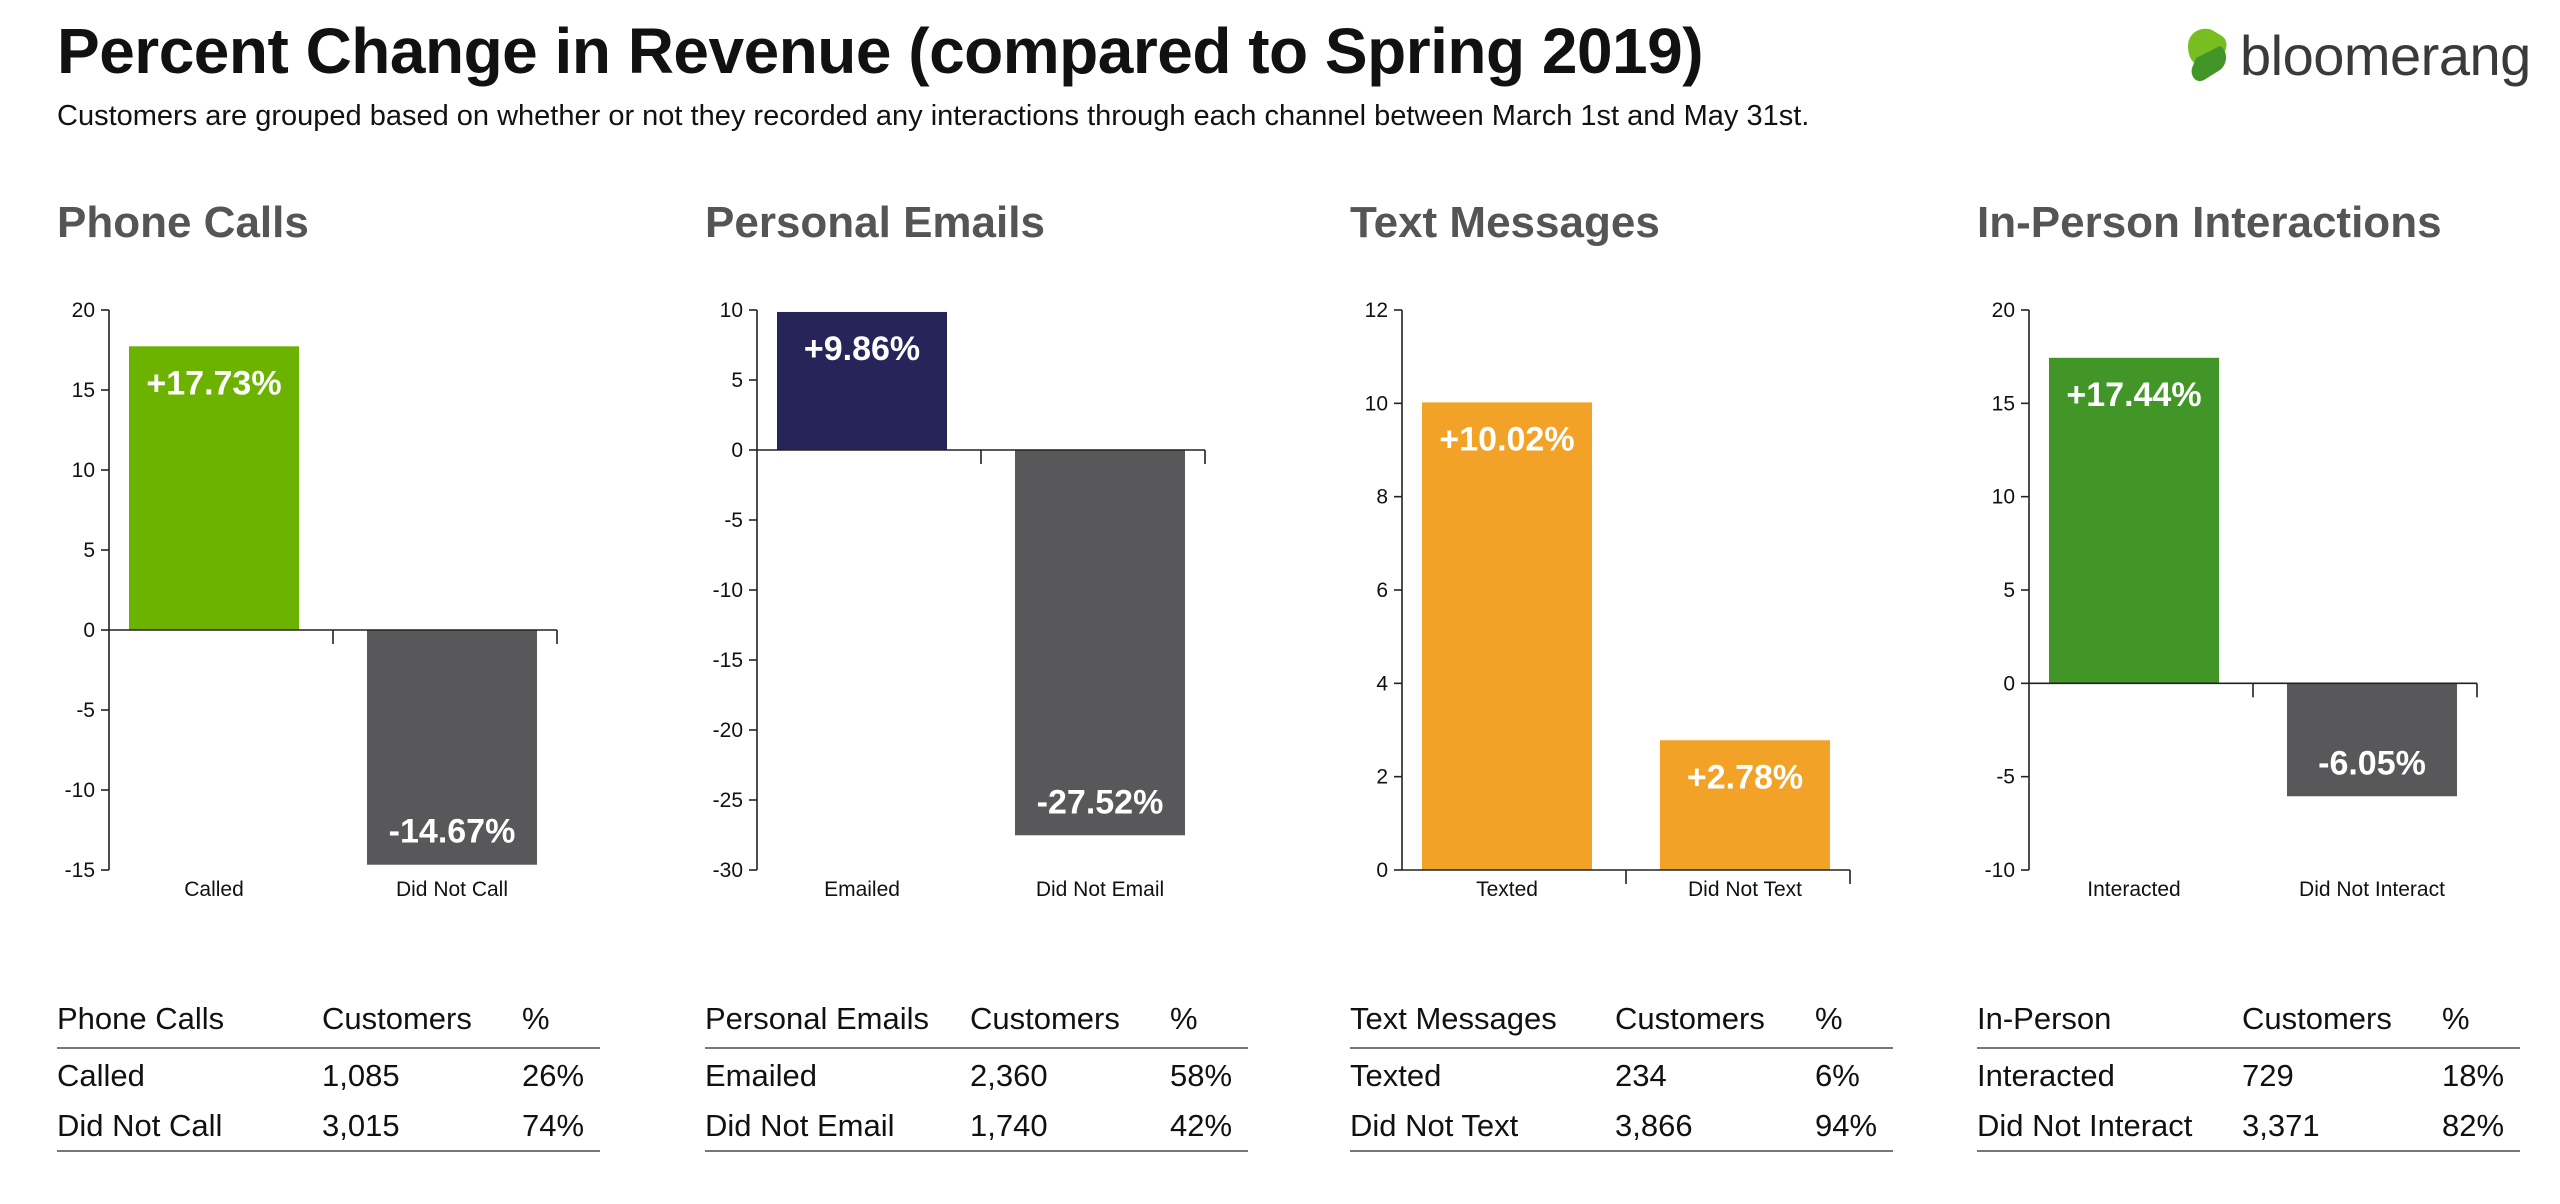 The width and height of the screenshot is (2560, 1204). Describe the element at coordinates (2342, 1125) in the screenshot. I see `table-cell: 3,371` at that location.